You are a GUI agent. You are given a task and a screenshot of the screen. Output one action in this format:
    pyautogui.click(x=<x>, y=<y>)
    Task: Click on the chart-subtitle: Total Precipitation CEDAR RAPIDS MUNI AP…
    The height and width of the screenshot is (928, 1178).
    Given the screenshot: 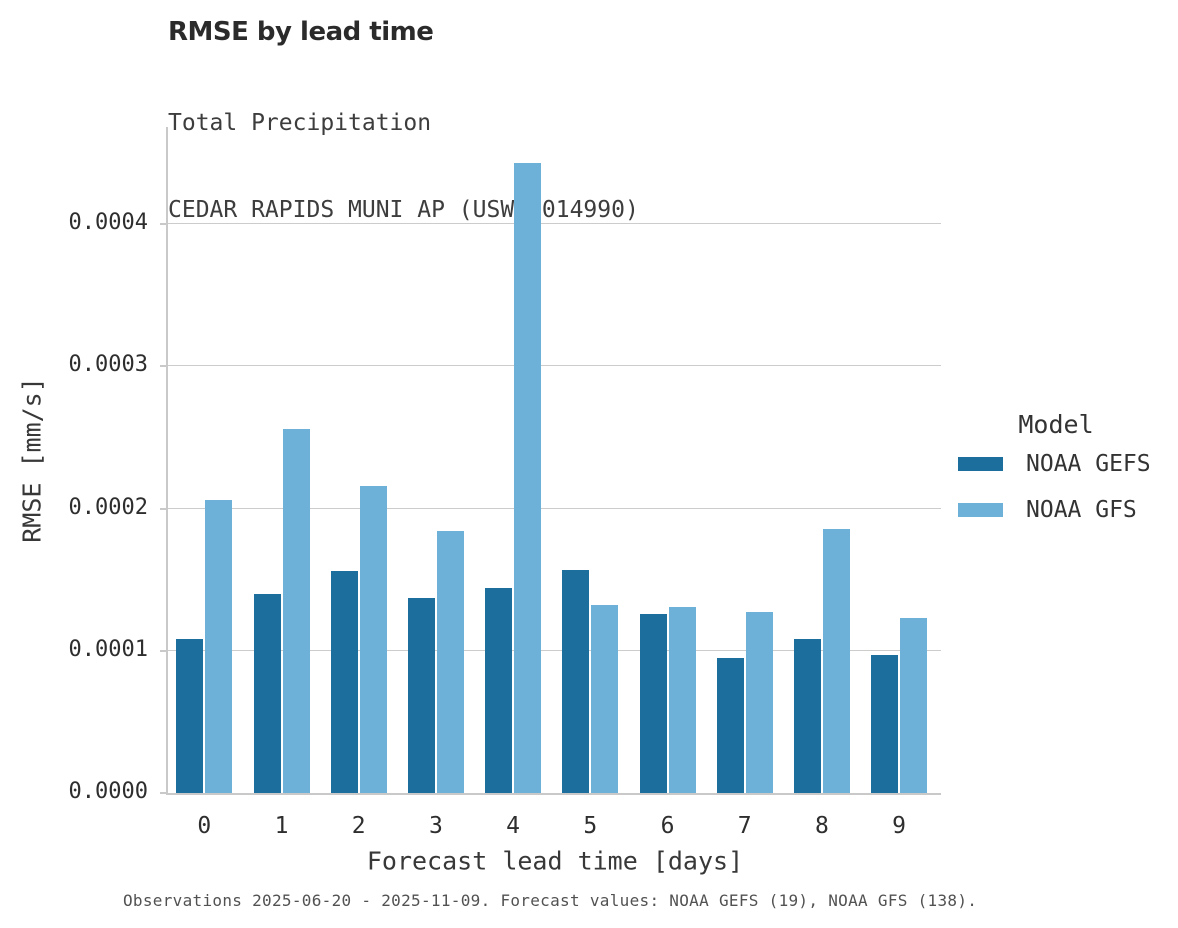 What is the action you would take?
    pyautogui.click(x=403, y=167)
    